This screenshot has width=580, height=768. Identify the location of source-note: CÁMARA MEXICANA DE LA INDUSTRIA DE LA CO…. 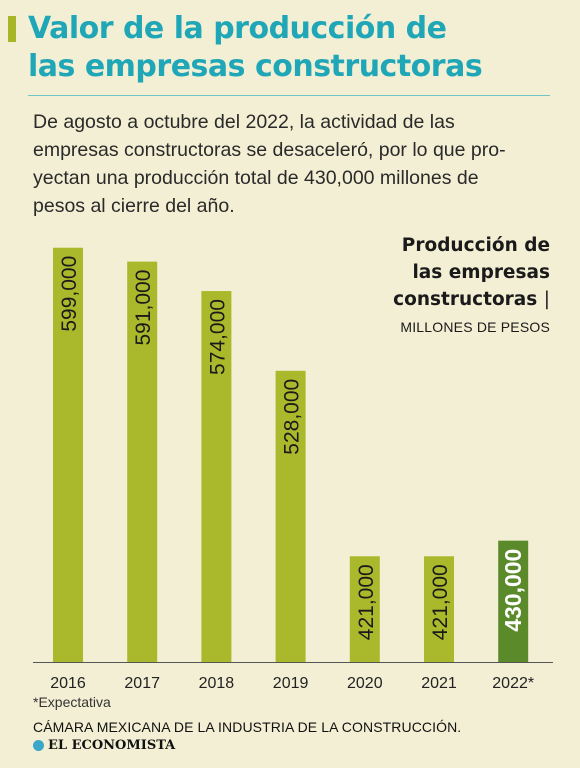
(247, 727).